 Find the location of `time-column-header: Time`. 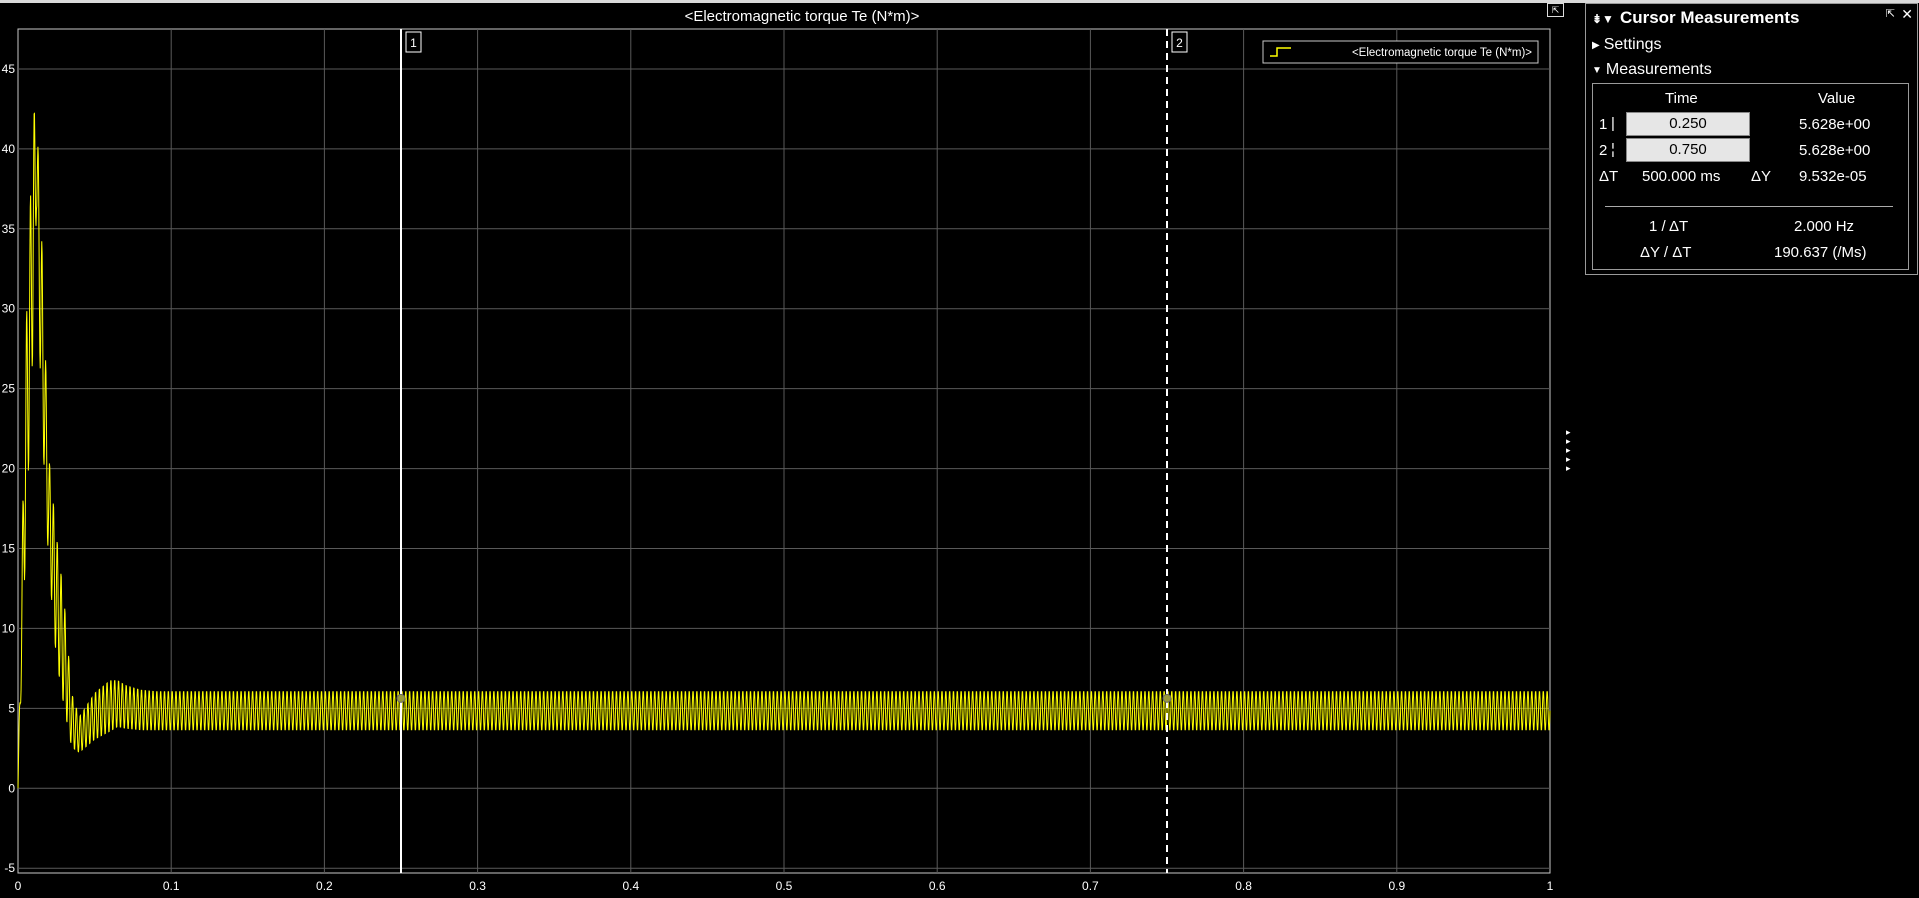

time-column-header: Time is located at coordinates (1681, 98).